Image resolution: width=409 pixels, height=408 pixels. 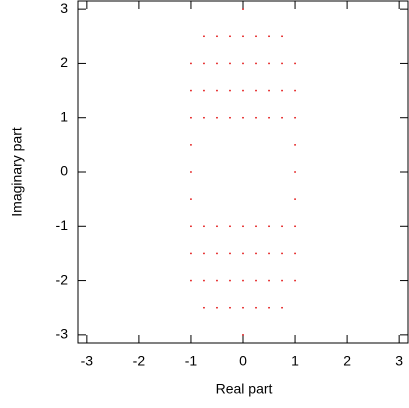 I want to click on y-axis-label: Imaginary part, so click(x=17, y=172).